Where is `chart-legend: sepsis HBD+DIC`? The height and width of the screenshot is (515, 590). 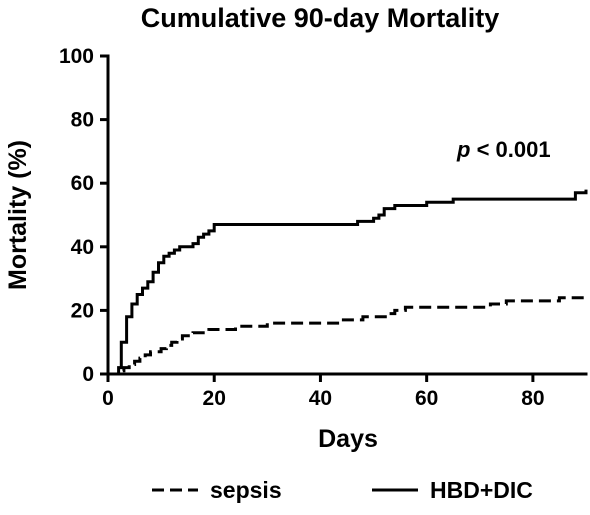
chart-legend: sepsis HBD+DIC is located at coordinates (342, 490).